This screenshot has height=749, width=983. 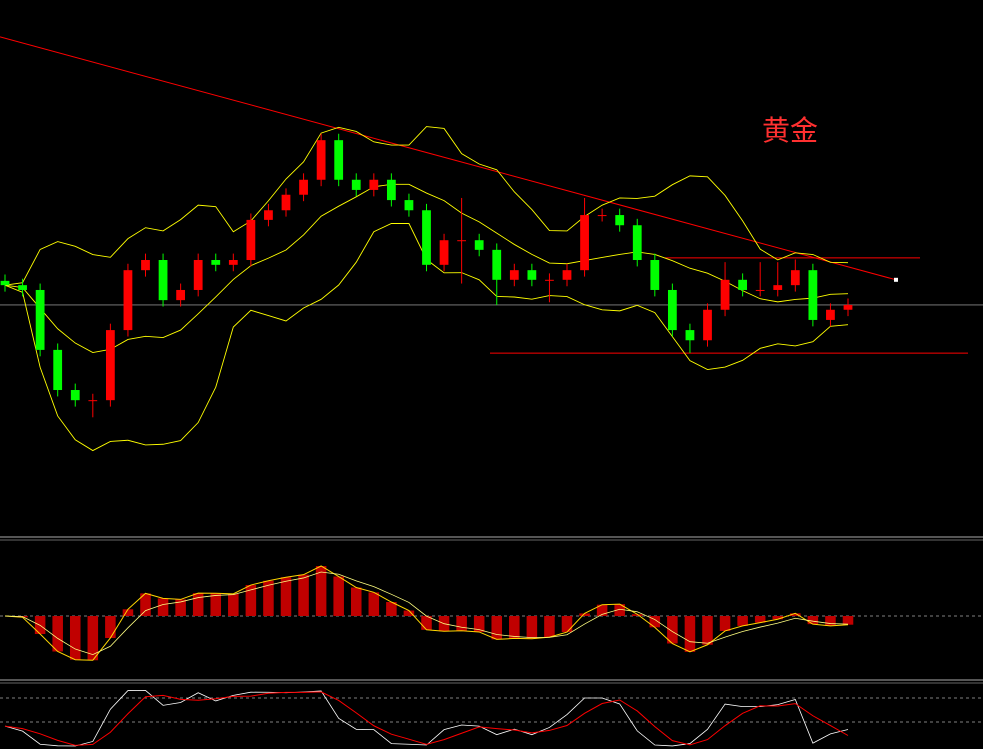 I want to click on signal-line, so click(x=426, y=613).